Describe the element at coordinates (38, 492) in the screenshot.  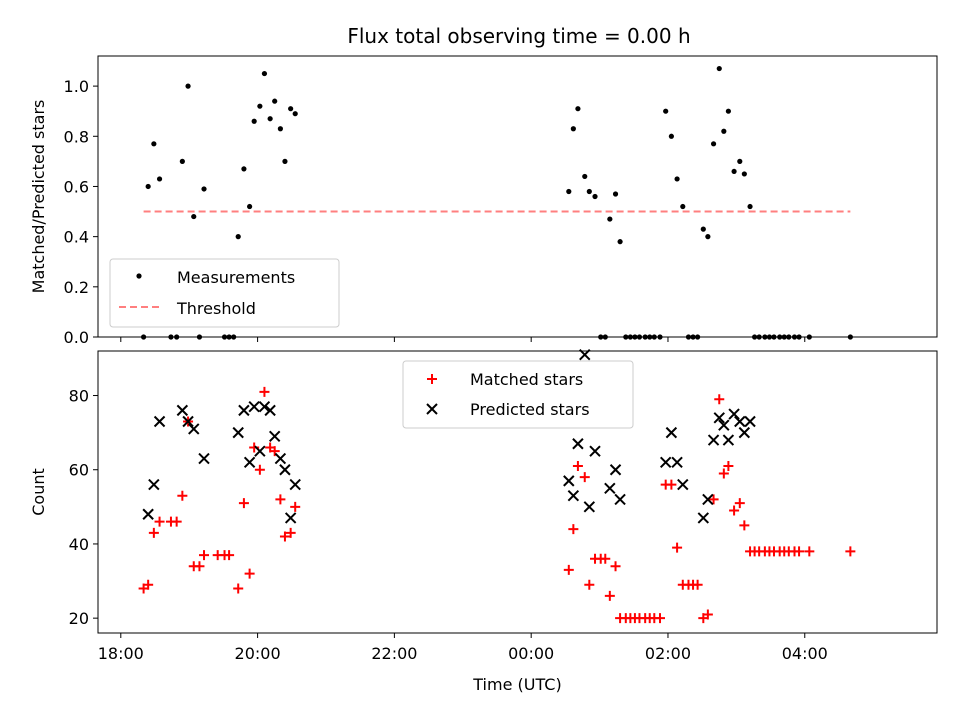
I see `bottom-ylabel: Count` at that location.